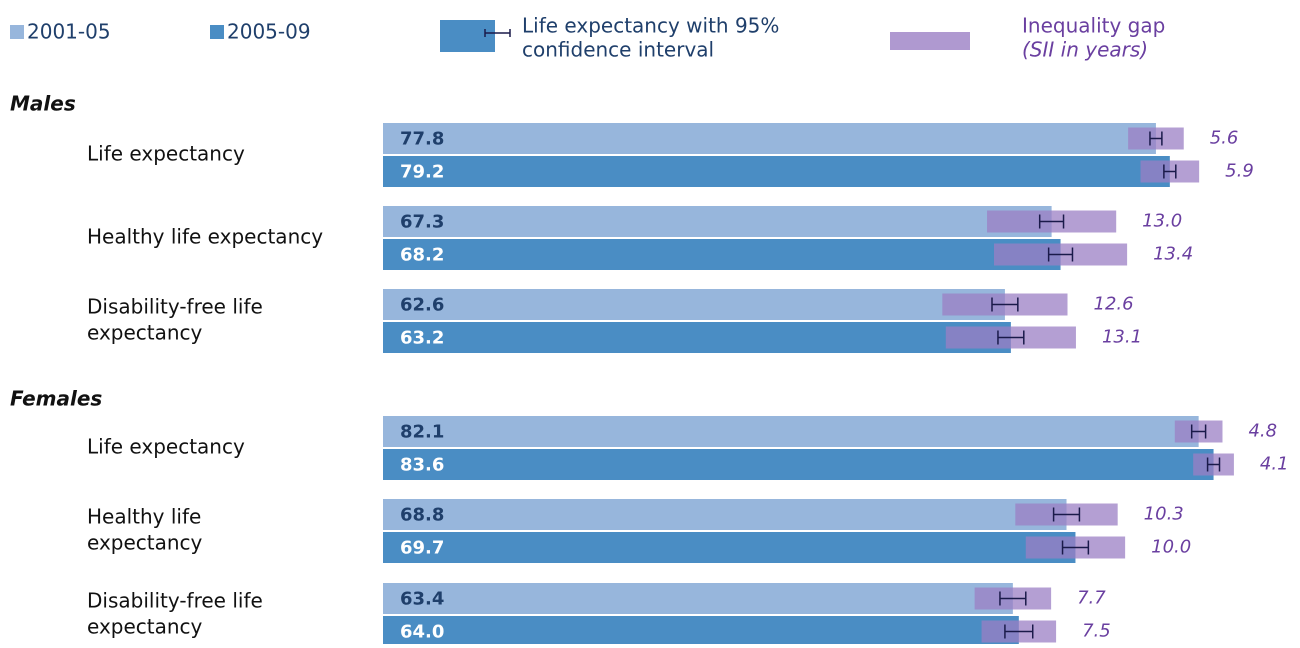 Image resolution: width=1300 pixels, height=648 pixels. What do you see at coordinates (618, 50) in the screenshot?
I see `legend-ci-label: confidence interval` at bounding box center [618, 50].